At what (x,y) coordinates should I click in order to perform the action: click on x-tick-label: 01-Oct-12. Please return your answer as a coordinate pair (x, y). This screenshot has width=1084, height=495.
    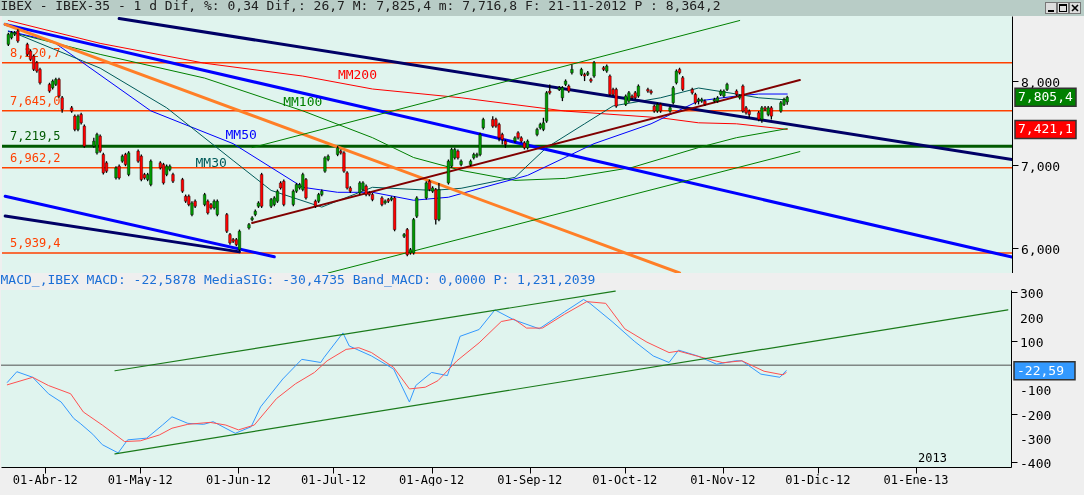
    Looking at the image, I should click on (625, 480).